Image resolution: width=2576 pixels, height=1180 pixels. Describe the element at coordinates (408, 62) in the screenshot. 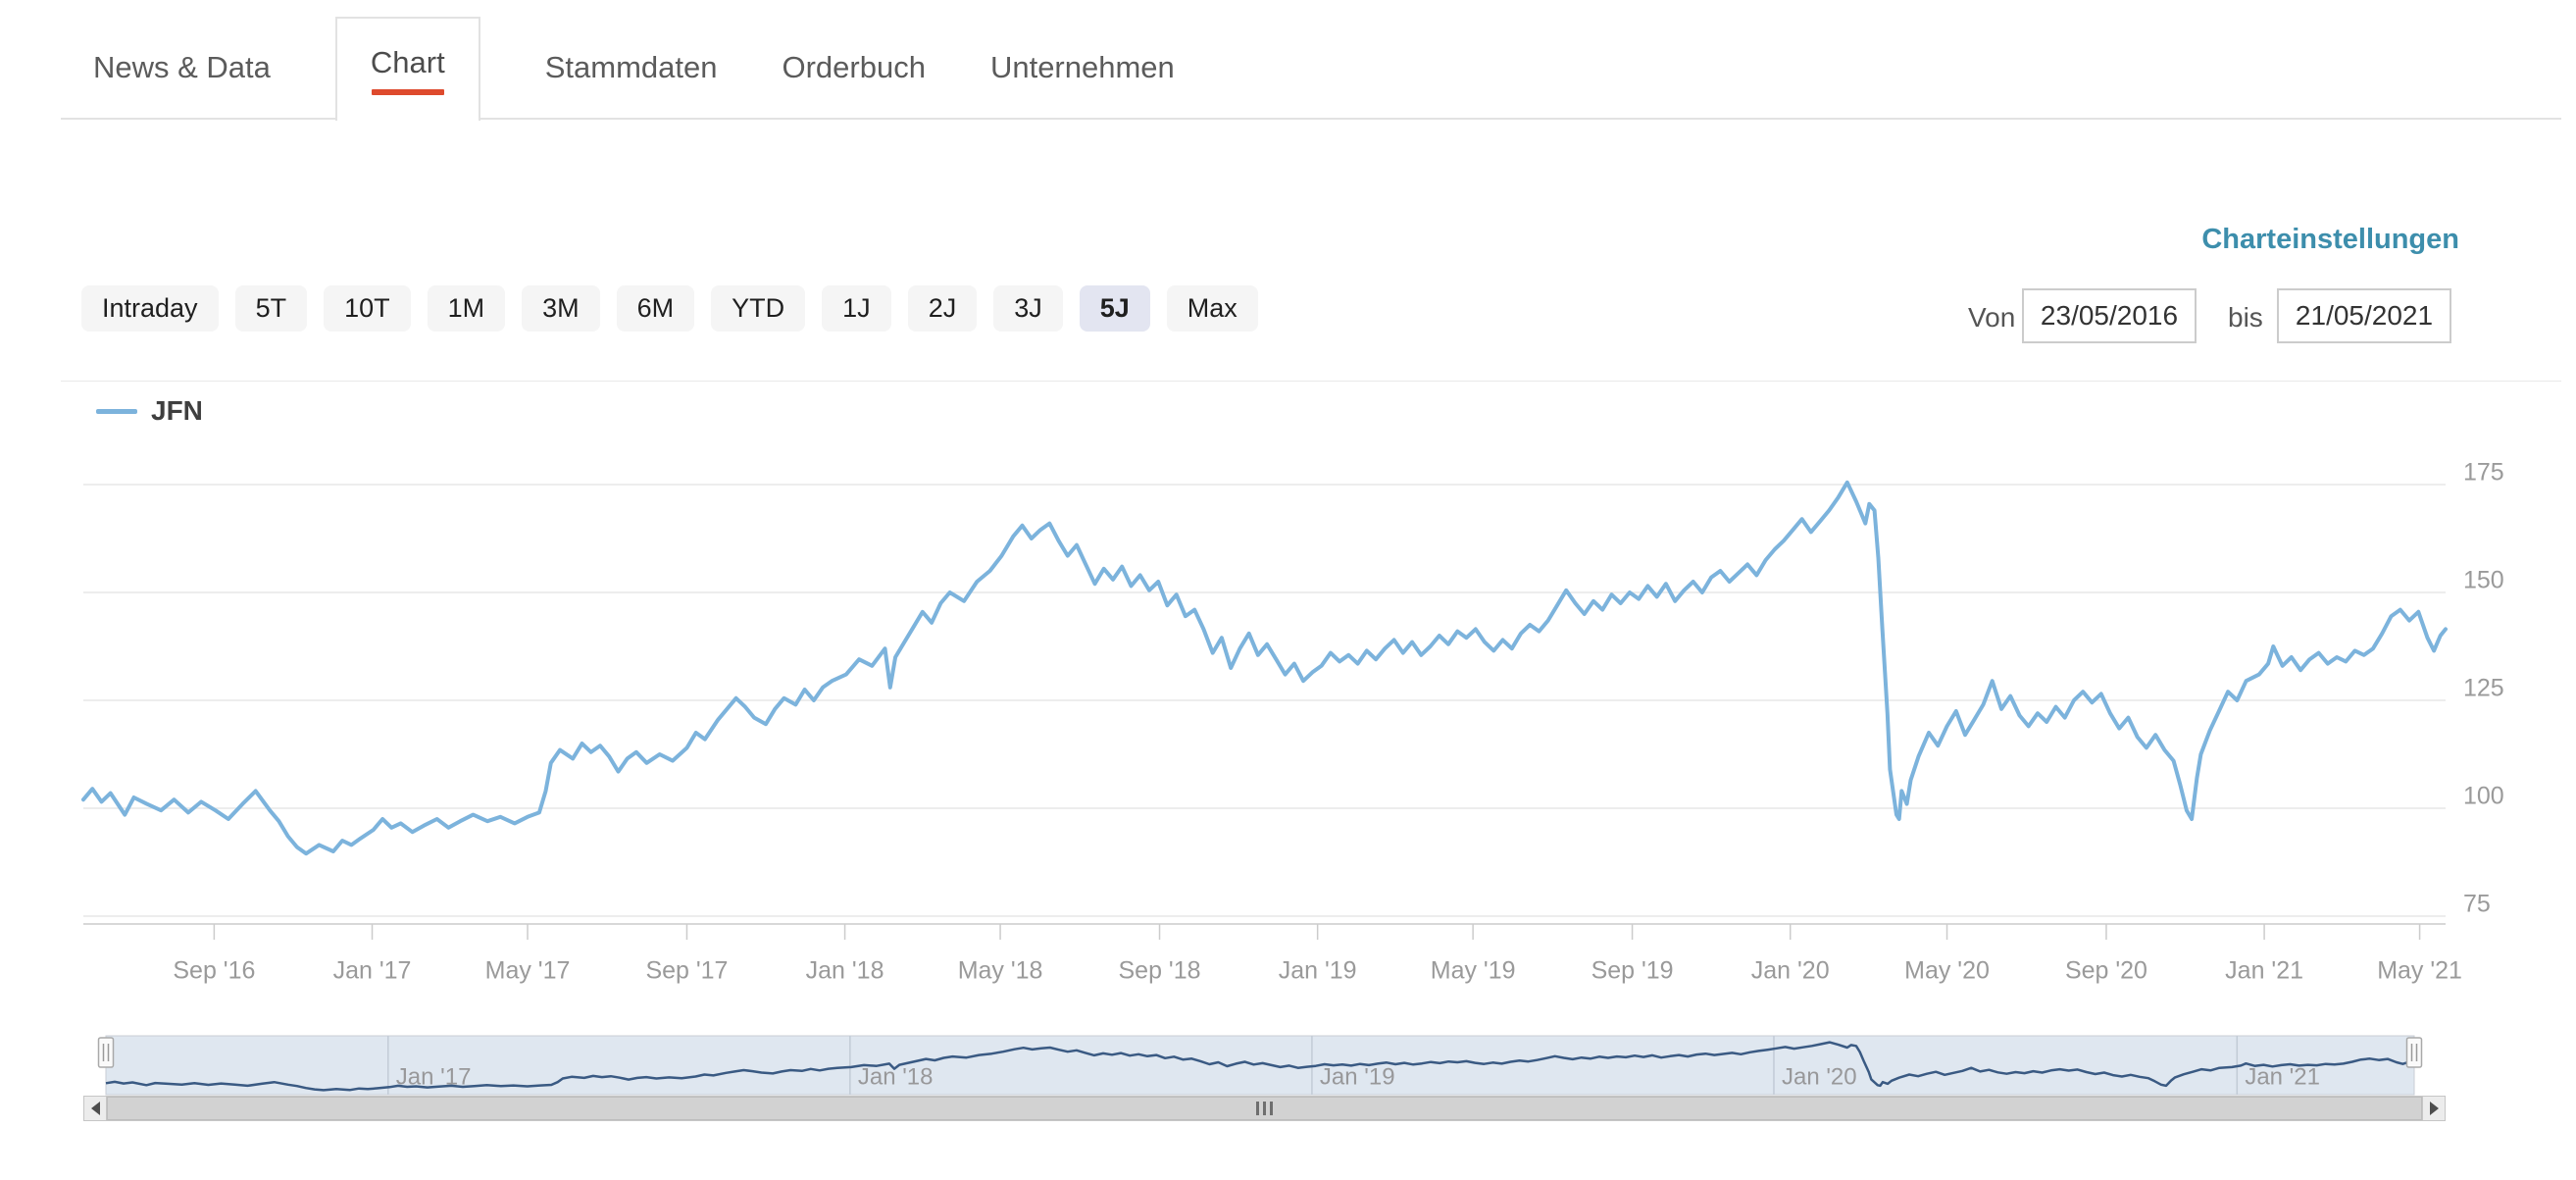

I see `tab-chart-label: Chart` at that location.